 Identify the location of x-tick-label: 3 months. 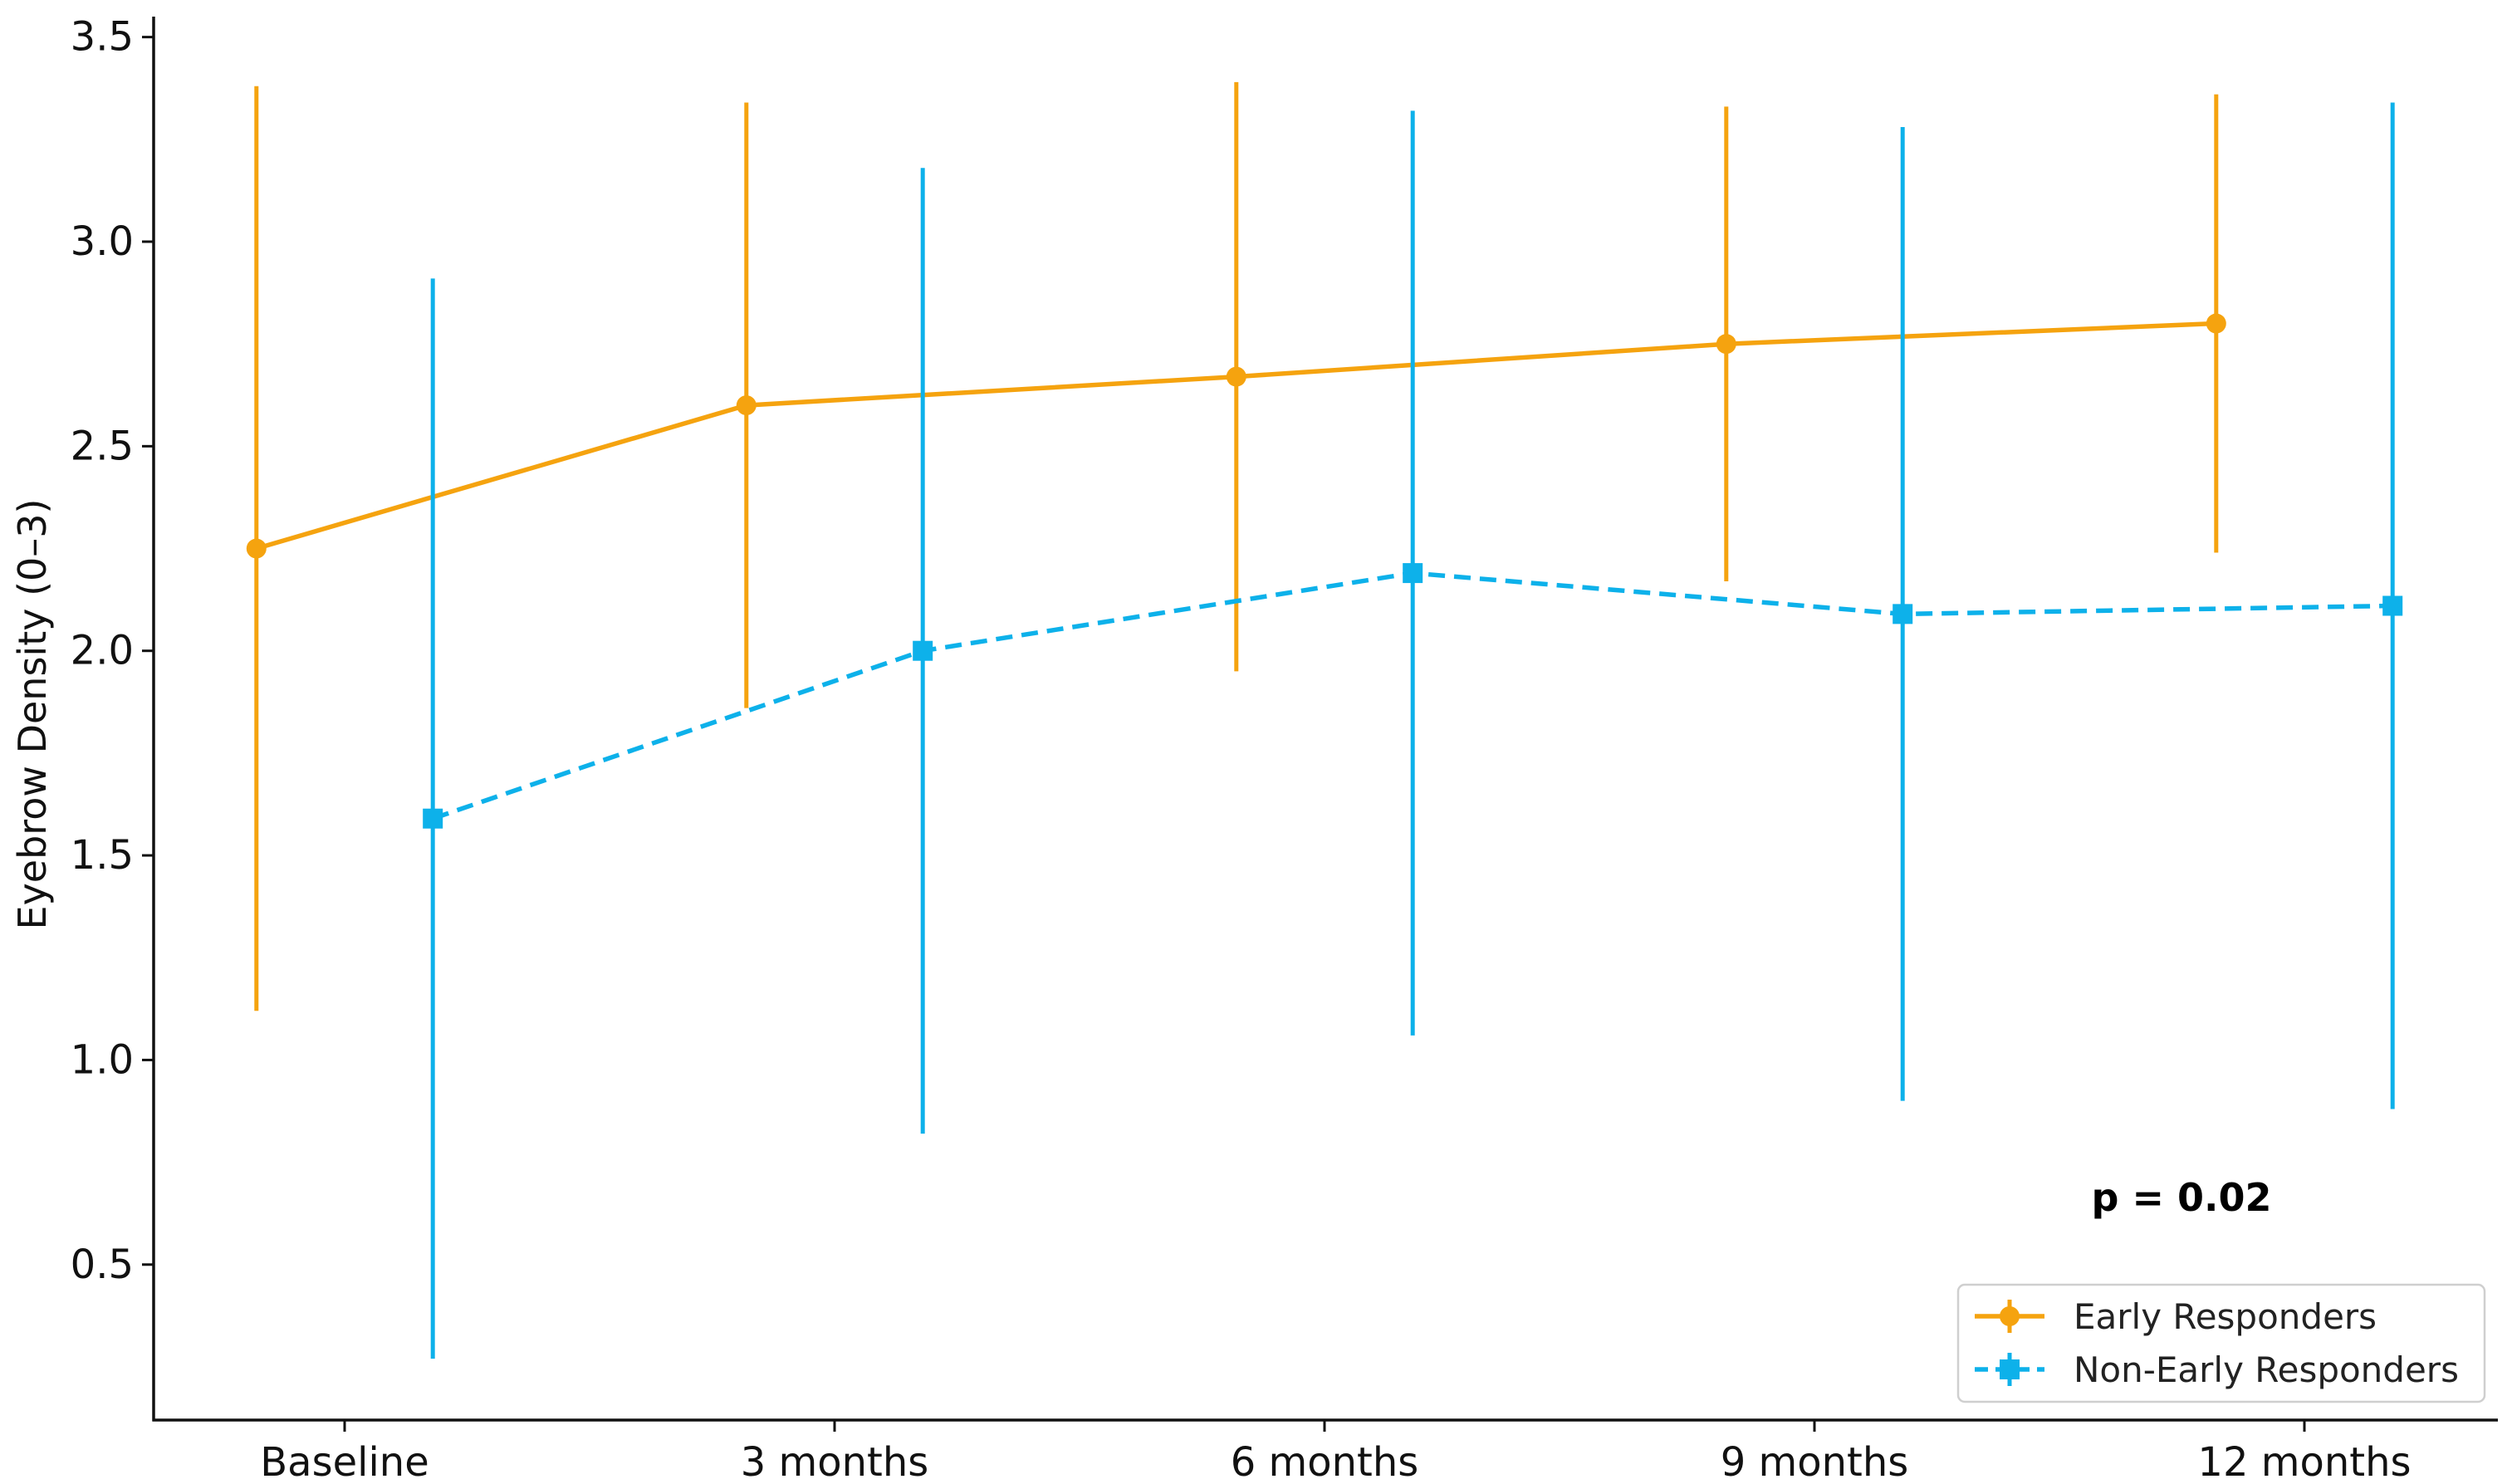
(835, 1461).